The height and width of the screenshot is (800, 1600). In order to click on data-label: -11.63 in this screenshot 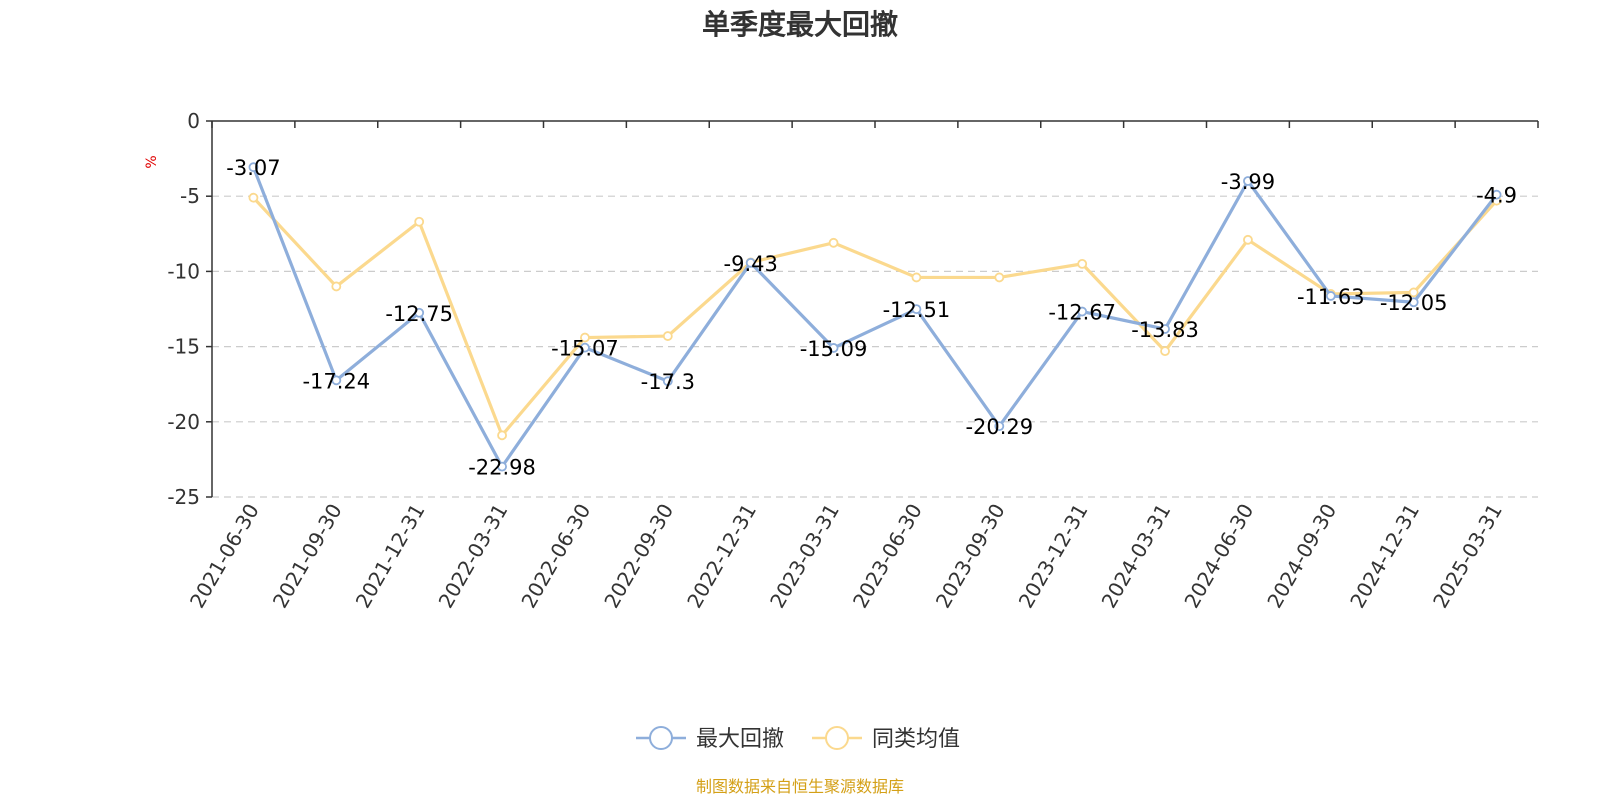, I will do `click(1331, 297)`.